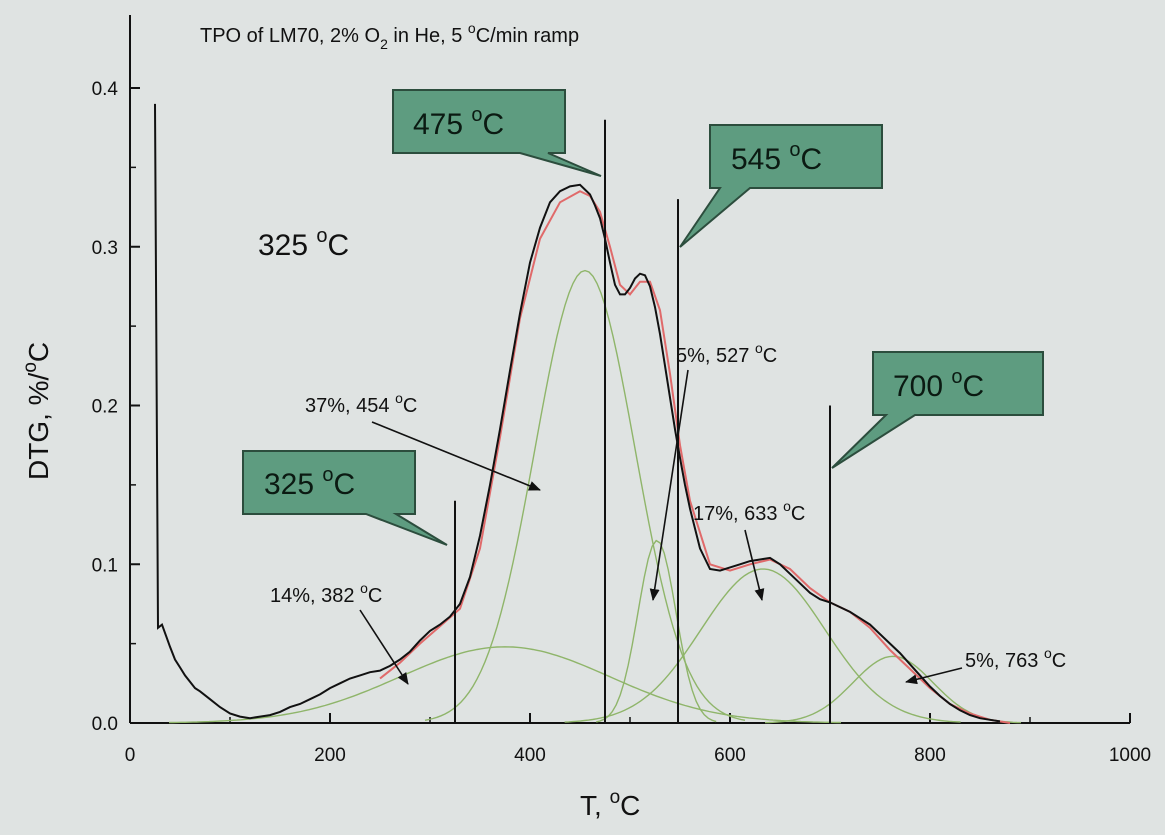  I want to click on annotation-763: 5%, 763 oC, so click(985, 665).